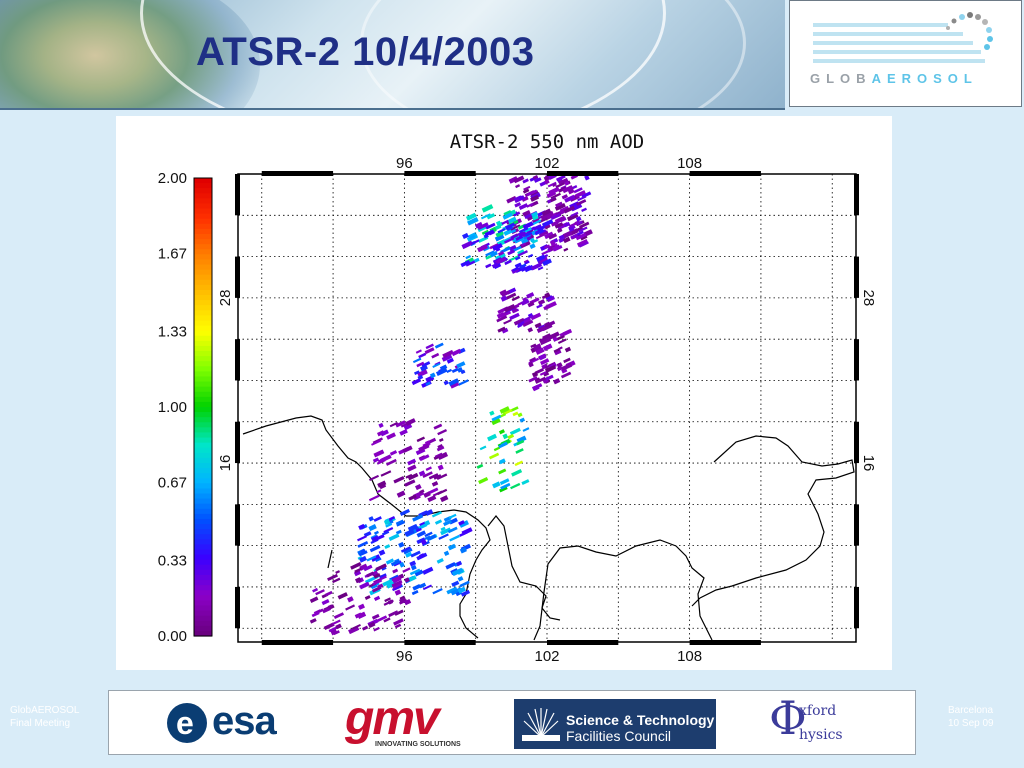  What do you see at coordinates (392, 55) in the screenshot?
I see `header-banner` at bounding box center [392, 55].